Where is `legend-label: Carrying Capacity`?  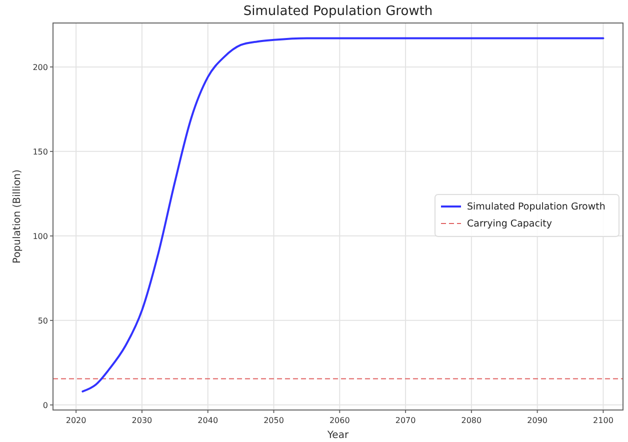 legend-label: Carrying Capacity is located at coordinates (509, 224).